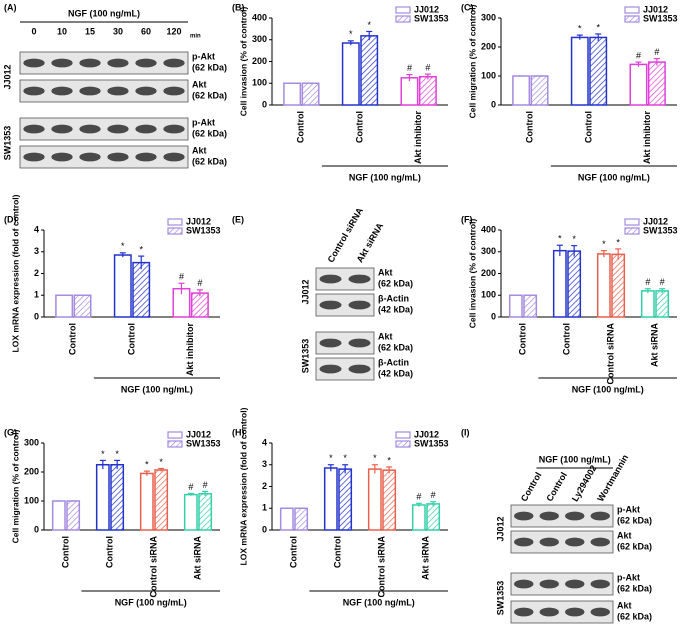 Image resolution: width=685 pixels, height=637 pixels. I want to click on panel-label: (D), so click(10, 219).